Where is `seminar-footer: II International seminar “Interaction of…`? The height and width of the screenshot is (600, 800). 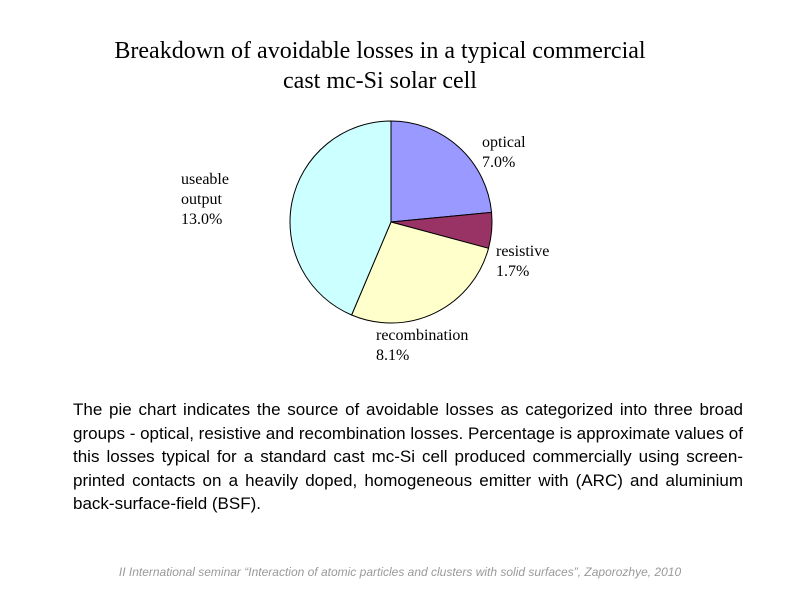
seminar-footer: II International seminar “Interaction of… is located at coordinates (400, 572).